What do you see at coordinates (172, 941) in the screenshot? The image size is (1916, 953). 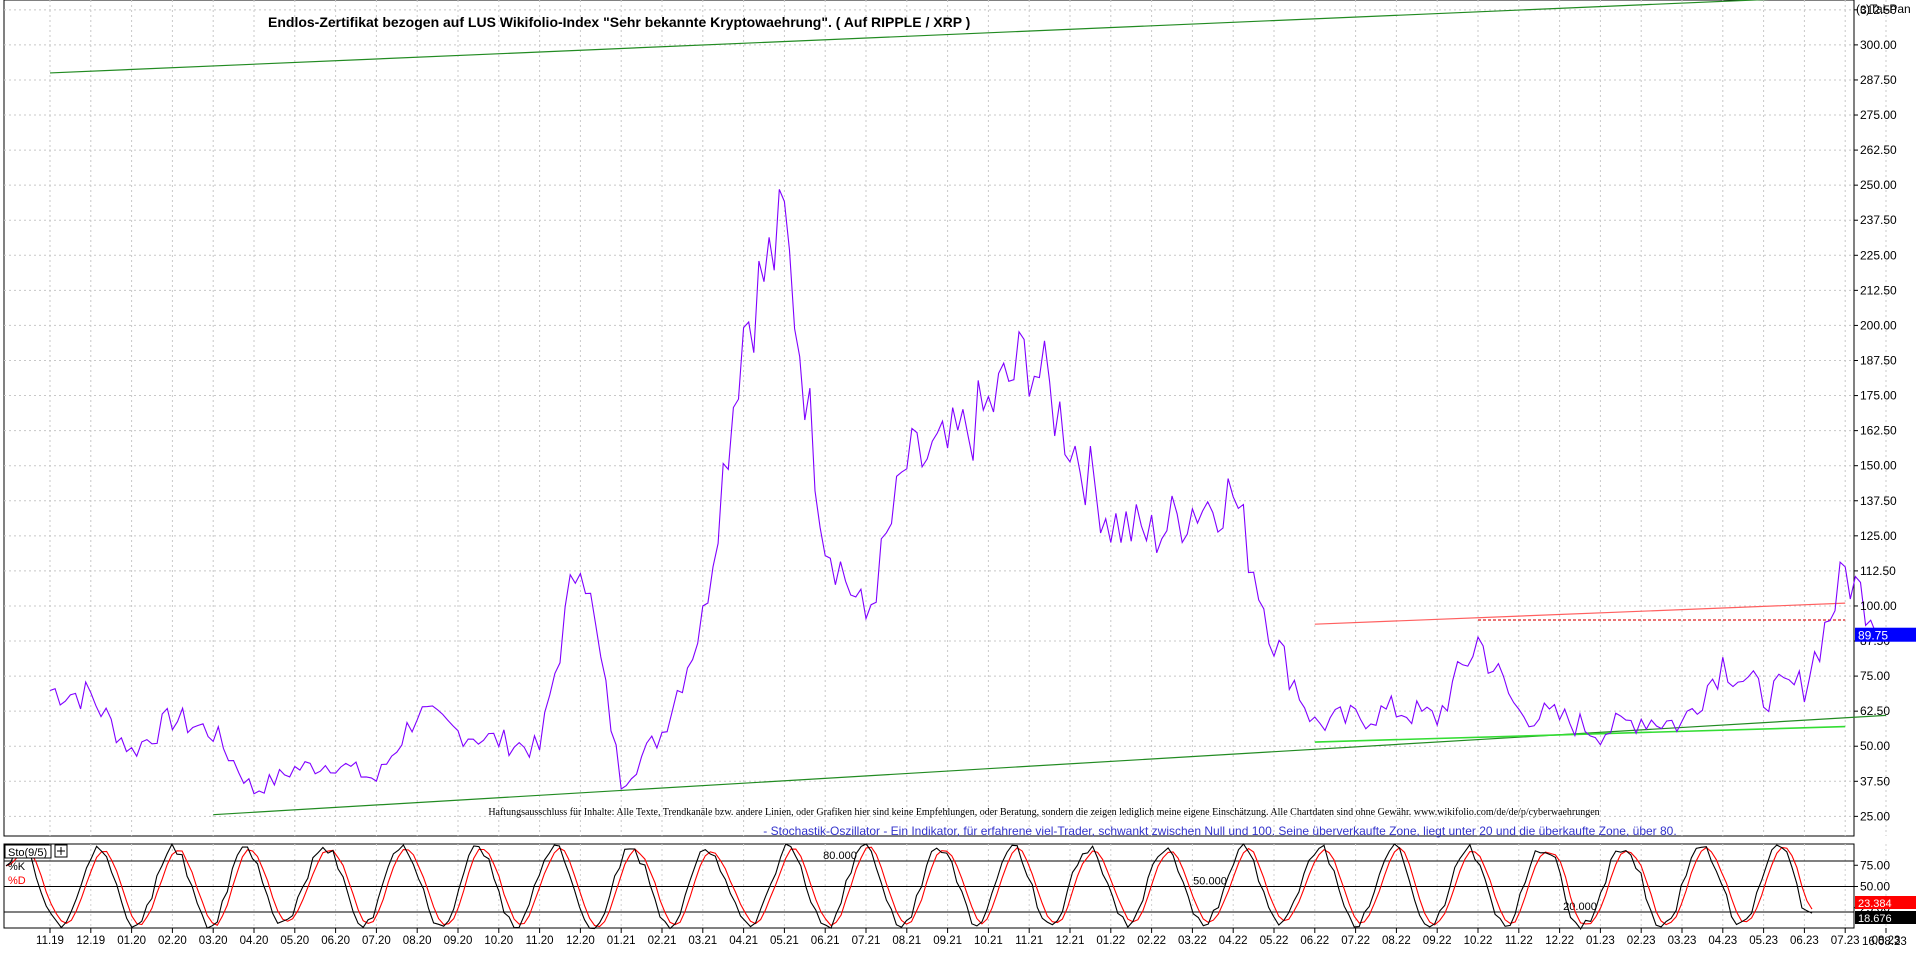 I see `x-tick-label: 02.20` at bounding box center [172, 941].